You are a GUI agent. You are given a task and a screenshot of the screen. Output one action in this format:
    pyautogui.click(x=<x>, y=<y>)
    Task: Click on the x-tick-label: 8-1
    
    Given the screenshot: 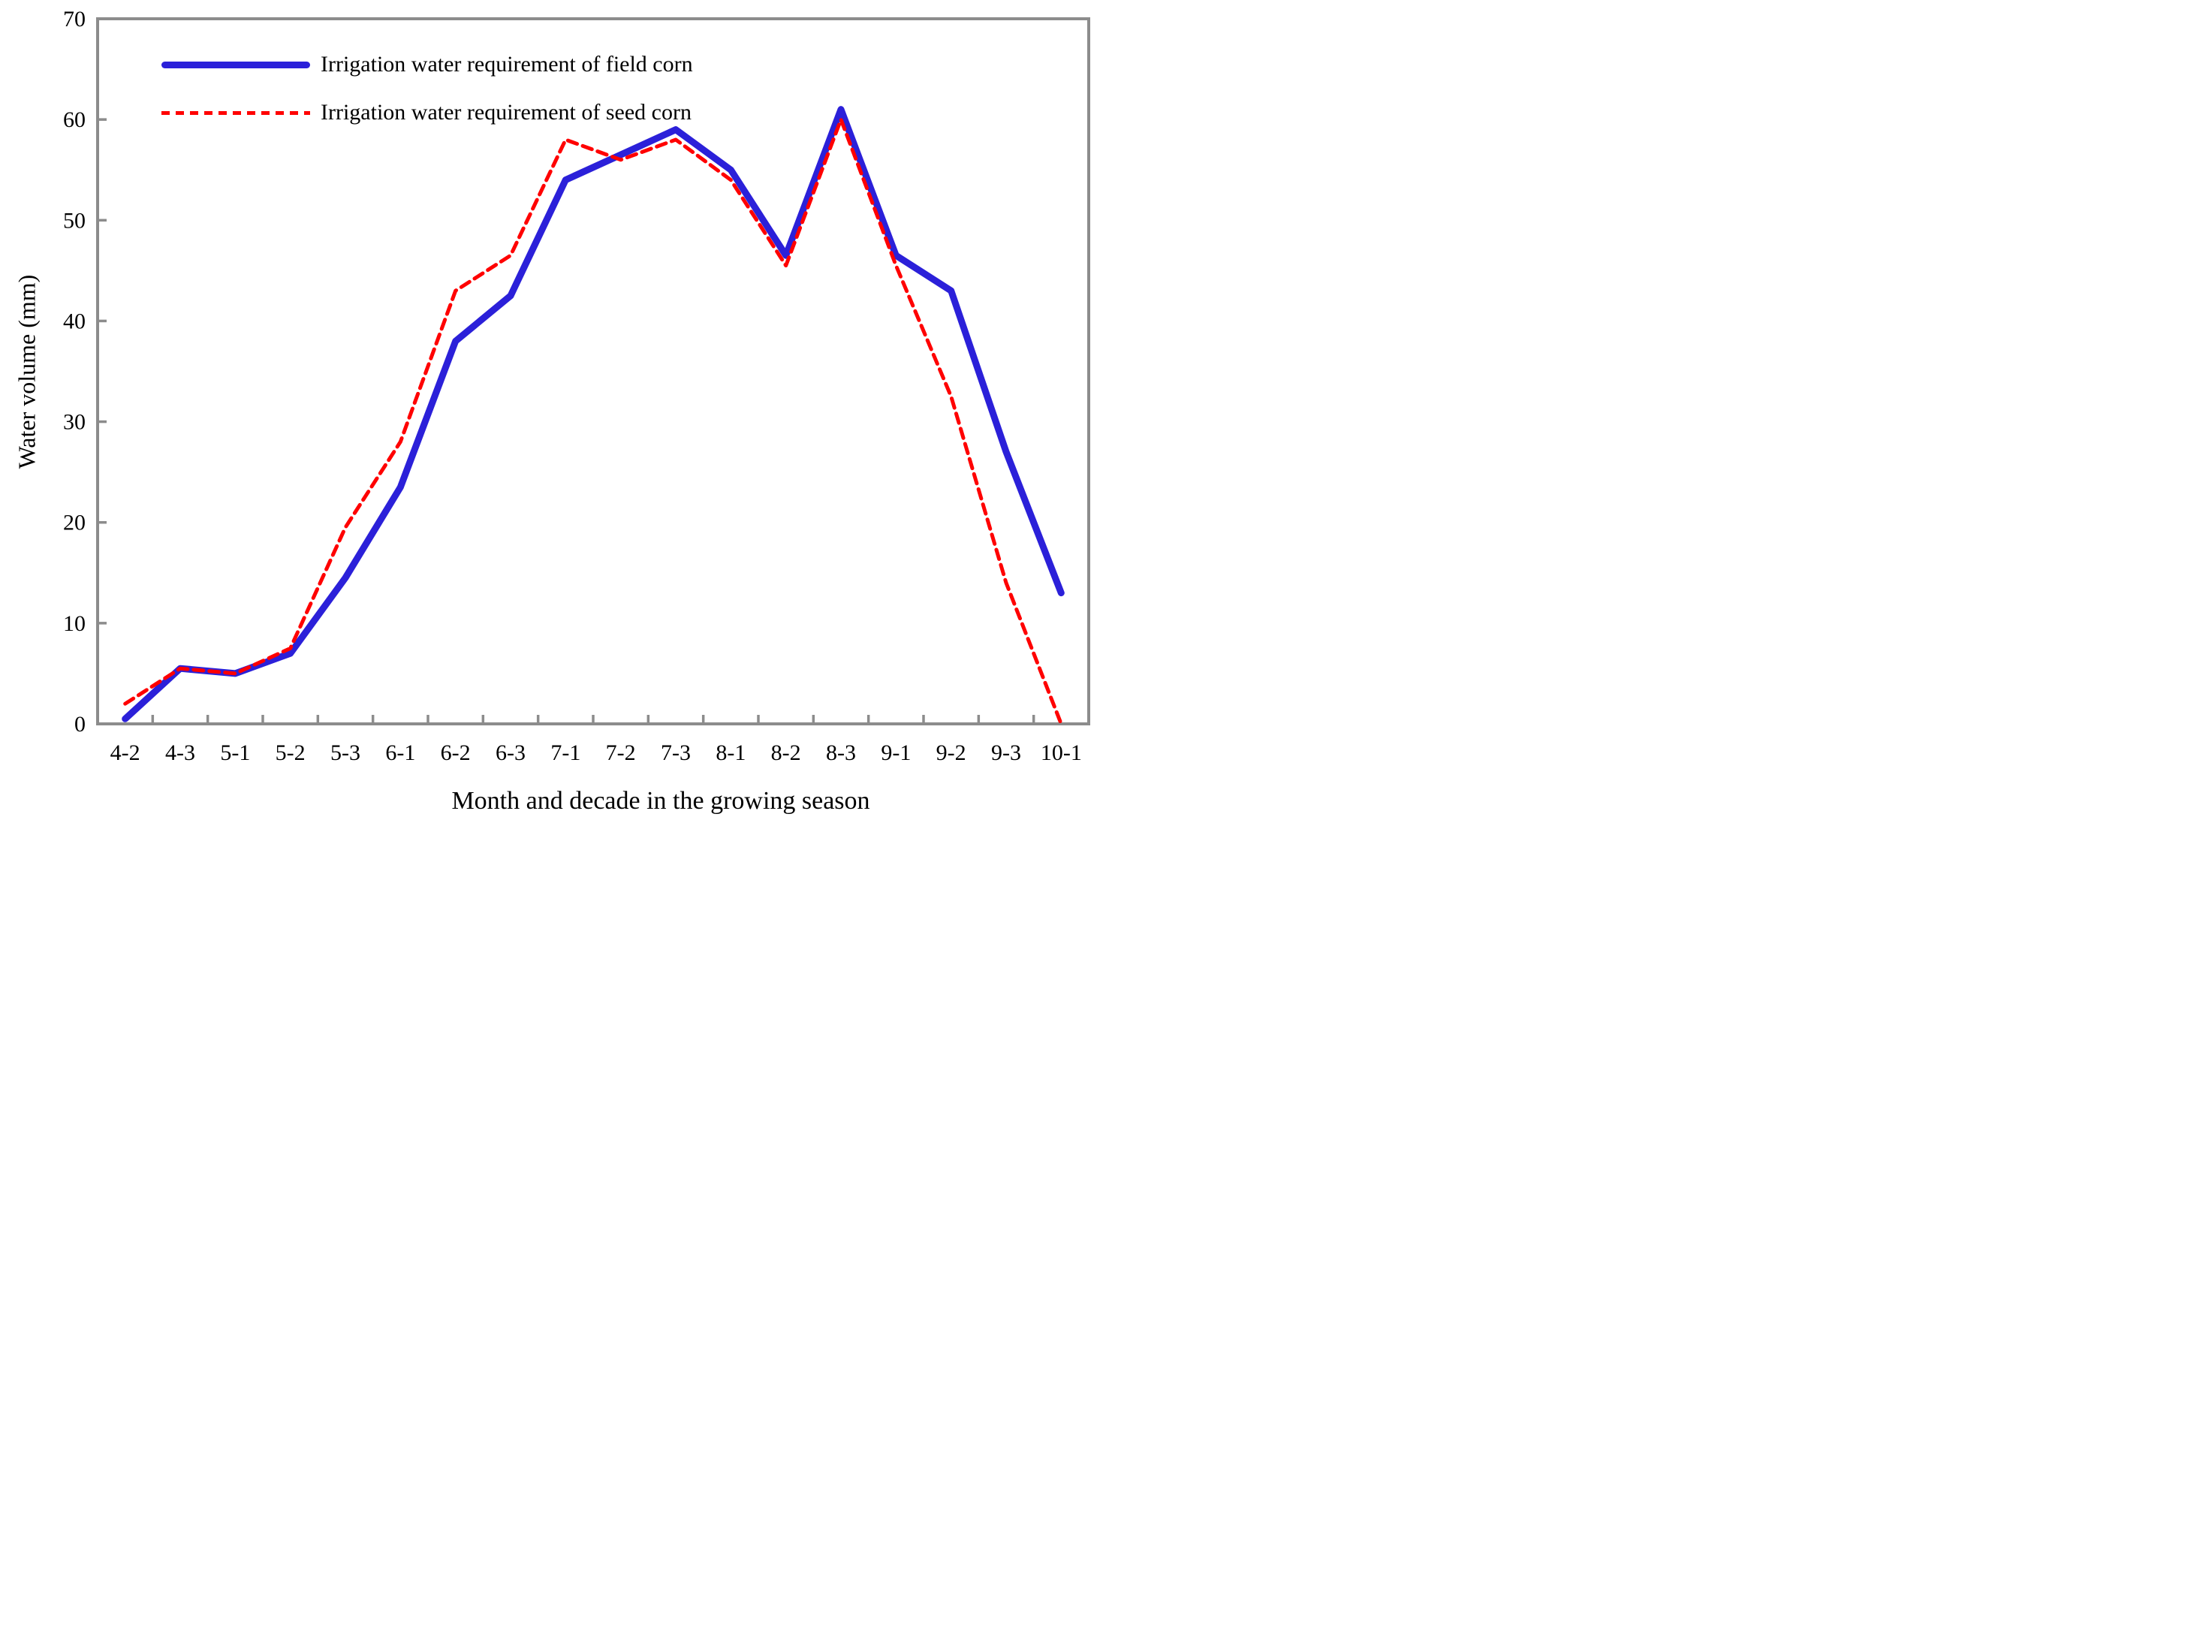 What is the action you would take?
    pyautogui.click(x=731, y=752)
    